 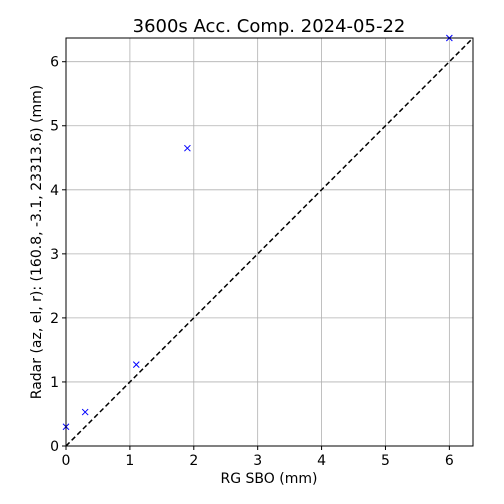 I want to click on y-tick-label: 3, so click(x=54, y=255).